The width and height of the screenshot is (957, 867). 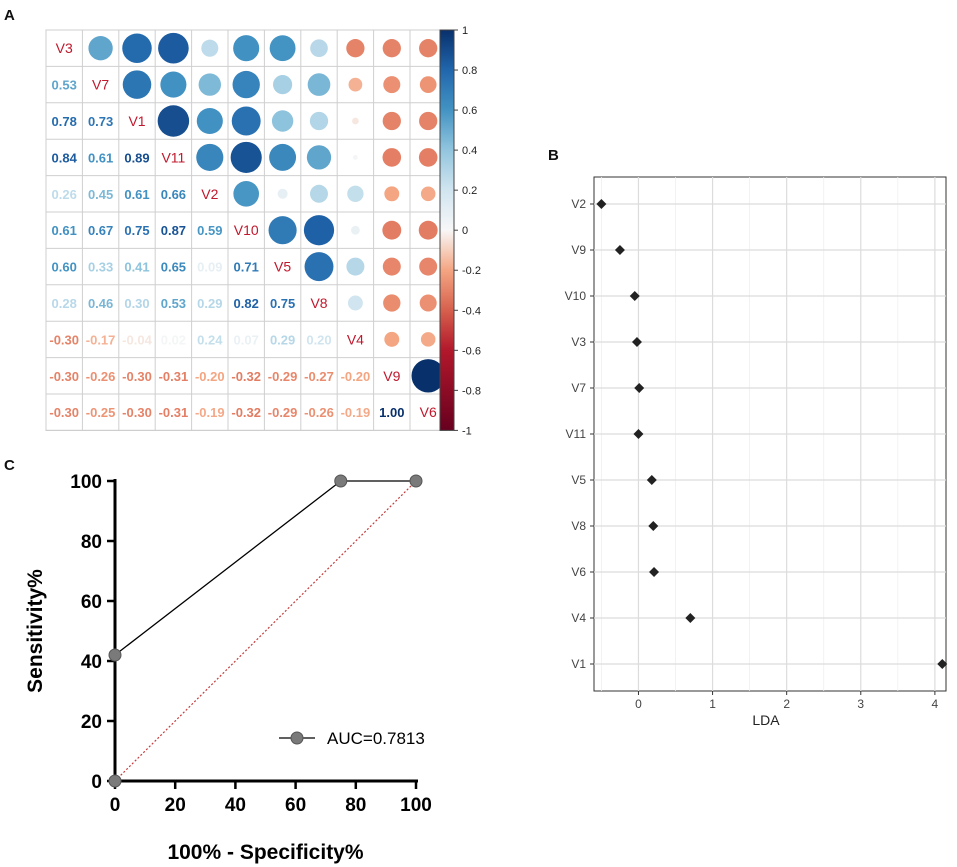 What do you see at coordinates (246, 339) in the screenshot?
I see `matrix-value: 0.07` at bounding box center [246, 339].